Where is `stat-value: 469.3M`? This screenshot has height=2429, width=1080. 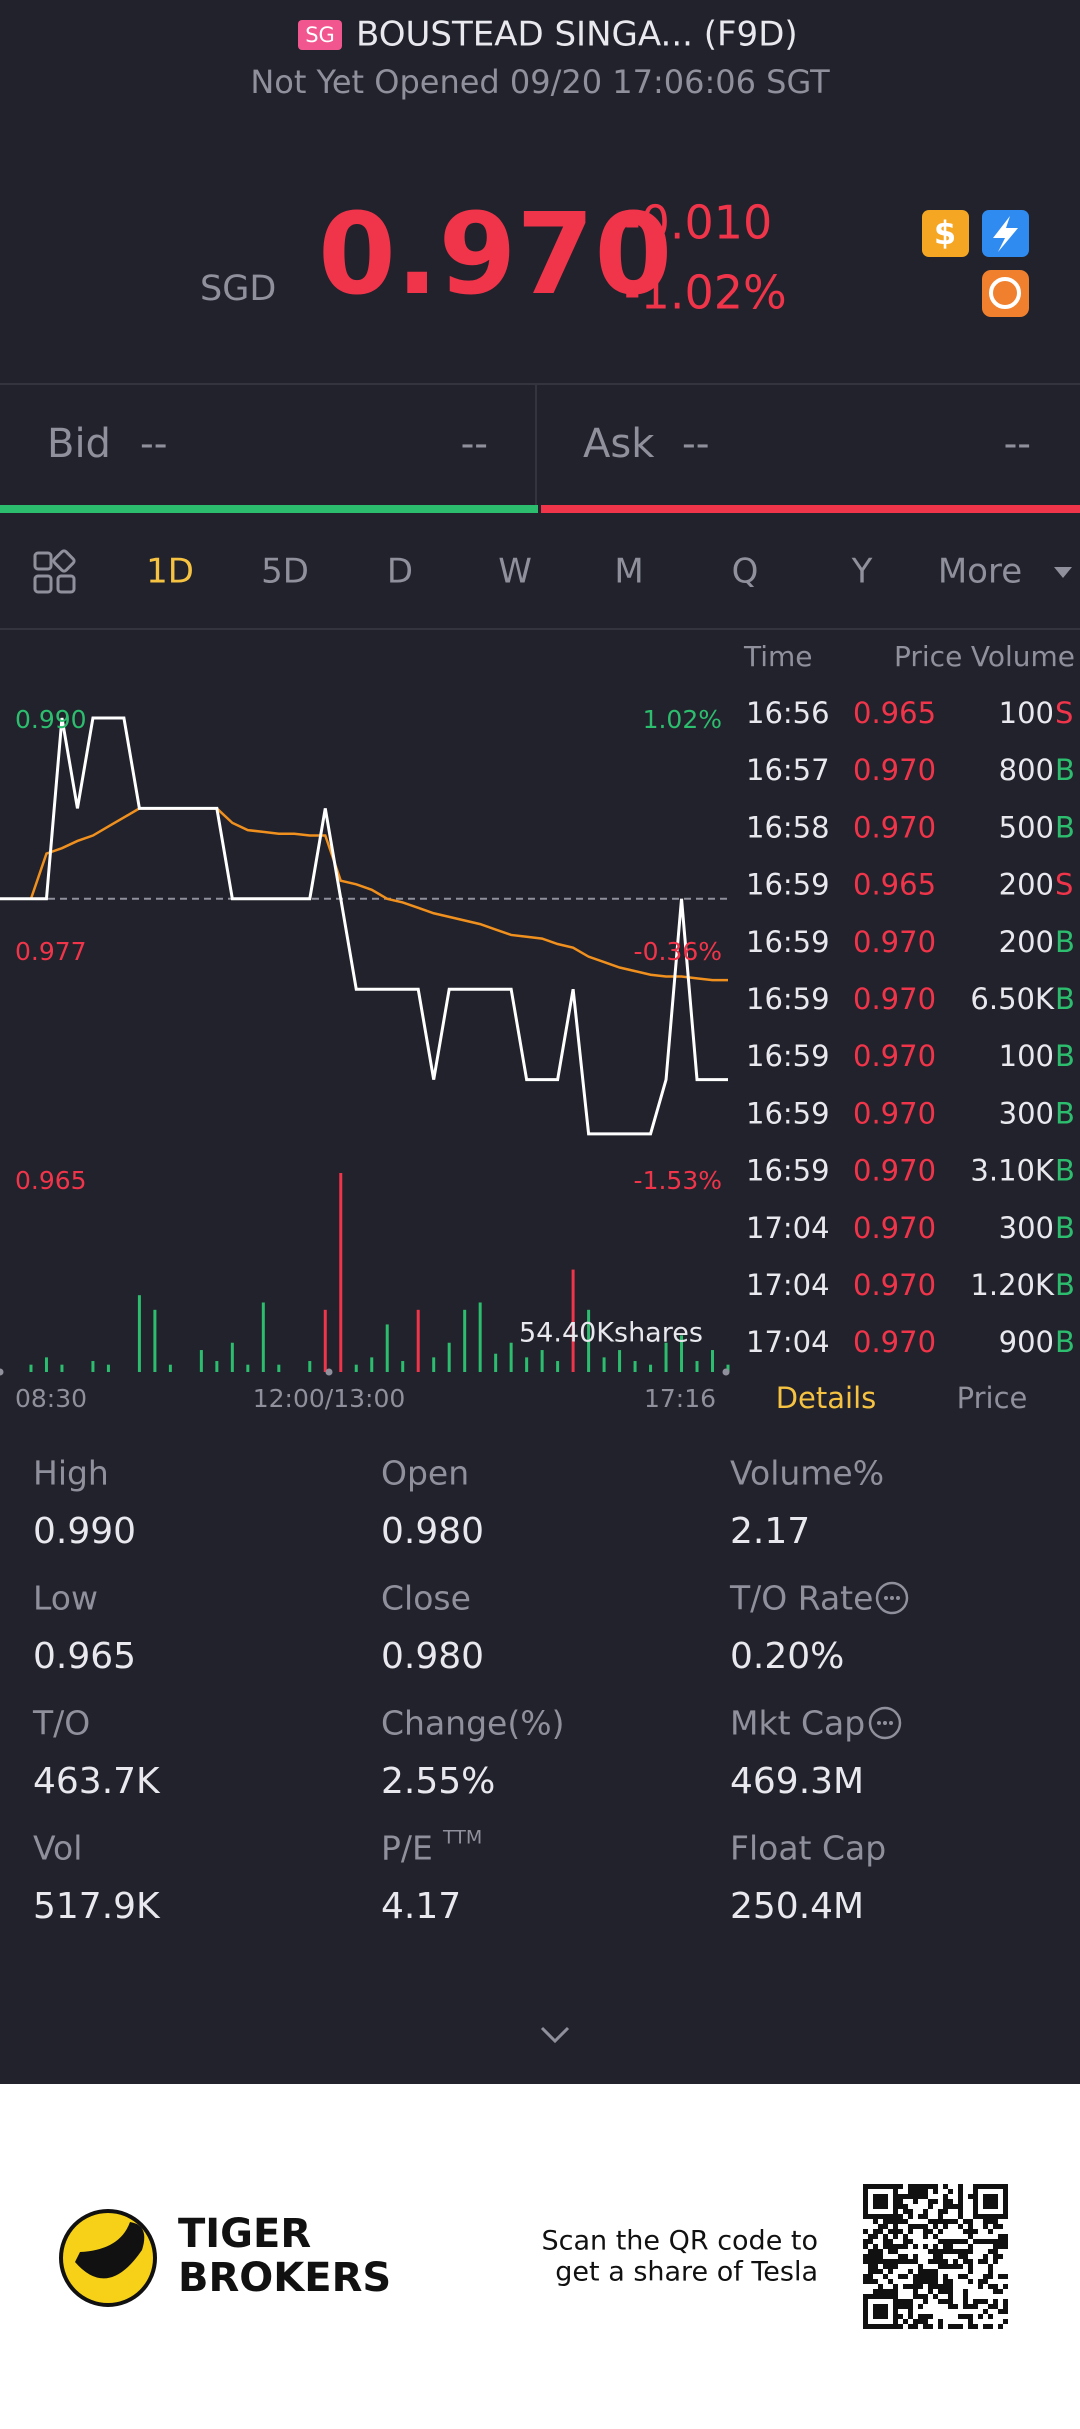
stat-value: 469.3M is located at coordinates (797, 1781).